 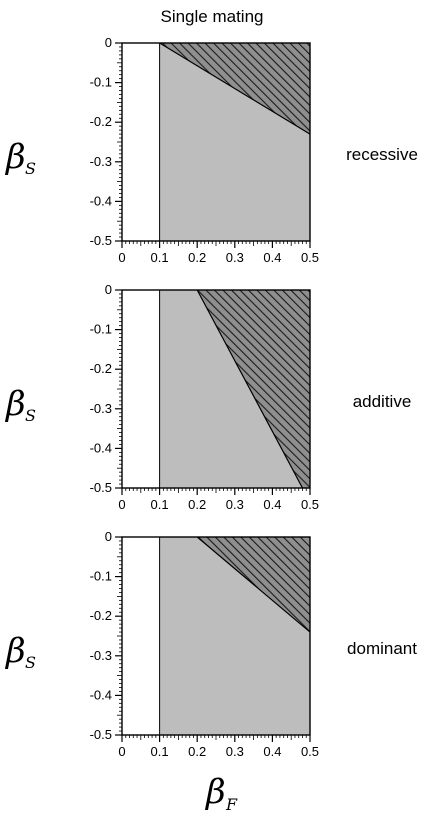 What do you see at coordinates (382, 401) in the screenshot?
I see `panel-label: additive` at bounding box center [382, 401].